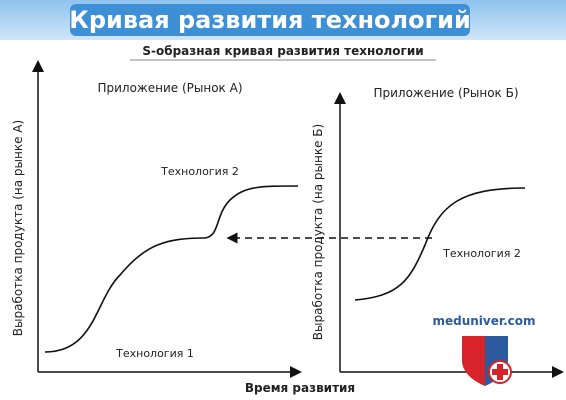 This screenshot has height=400, width=566. I want to click on header-box, so click(270, 20).